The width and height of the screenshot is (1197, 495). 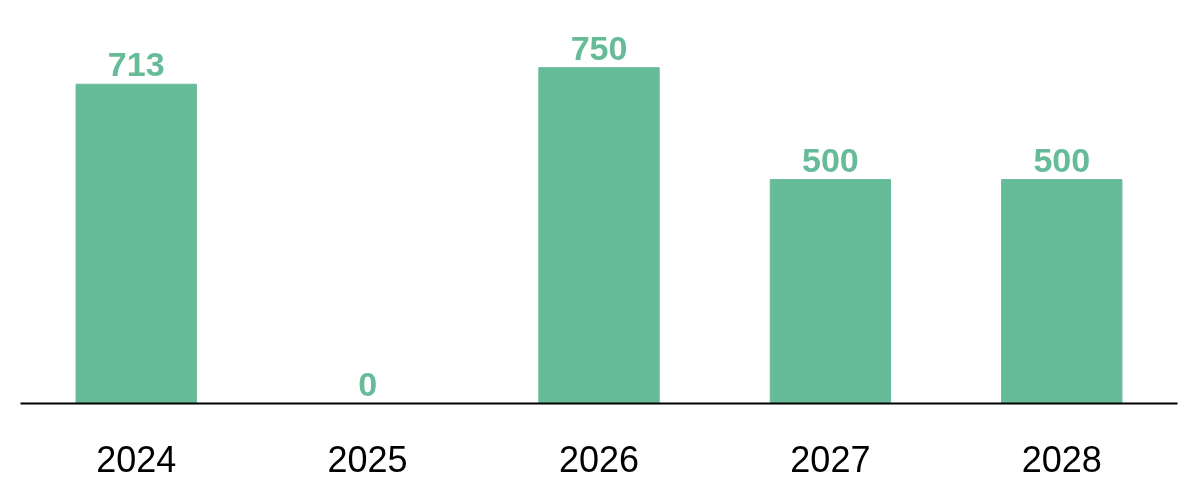 What do you see at coordinates (1061, 459) in the screenshot?
I see `x-tick-label: 2028` at bounding box center [1061, 459].